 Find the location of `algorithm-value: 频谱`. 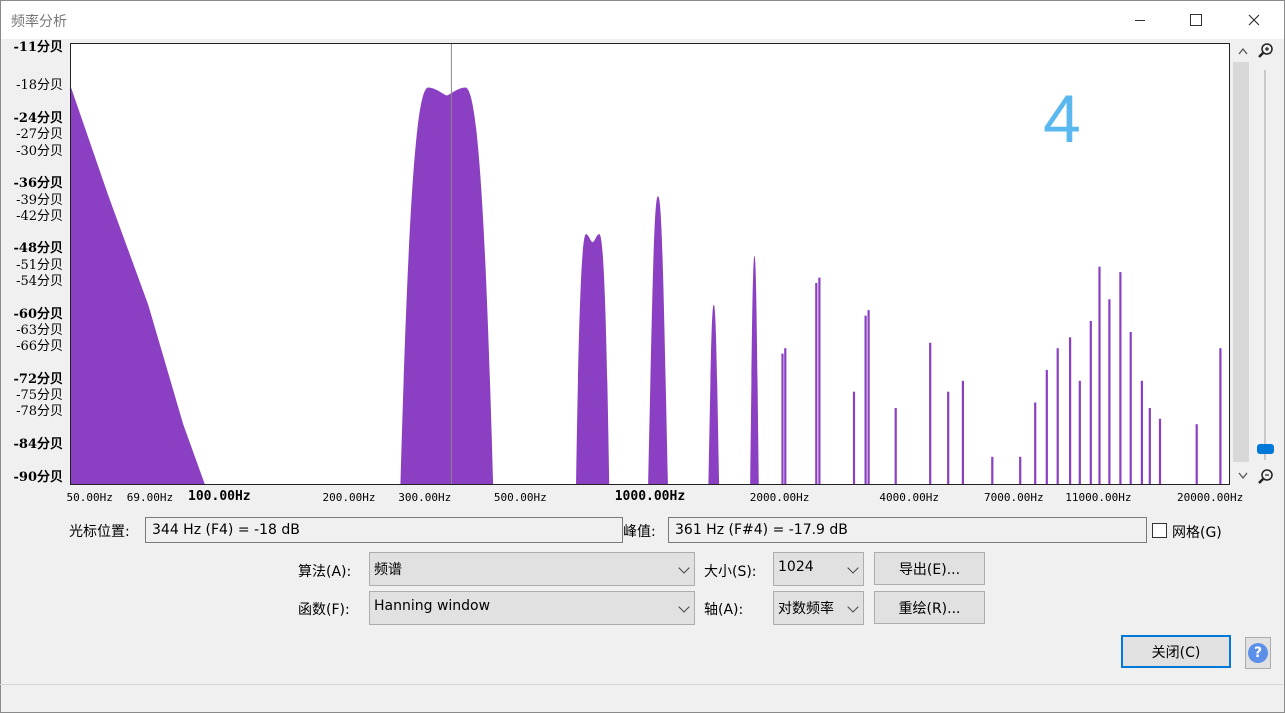

algorithm-value: 频谱 is located at coordinates (388, 570).